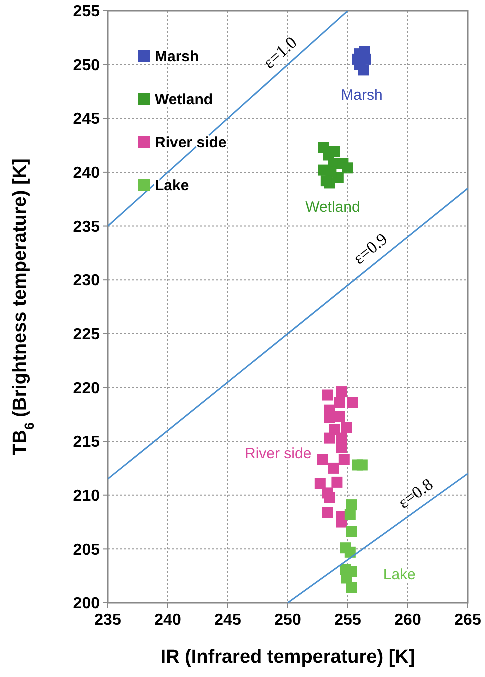 This screenshot has height=677, width=485. Describe the element at coordinates (468, 620) in the screenshot. I see `x-tick-label: 265` at that location.